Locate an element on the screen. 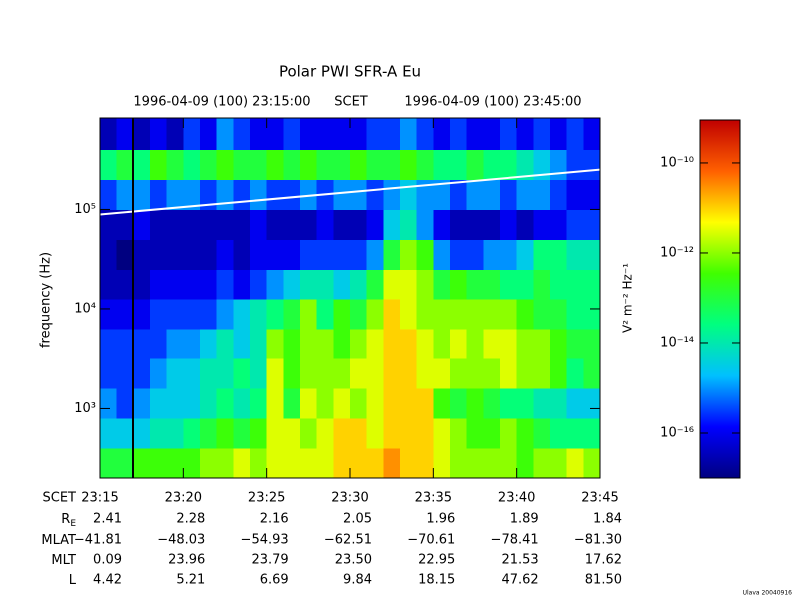  y-tick-label: 10³ is located at coordinates (85, 408).